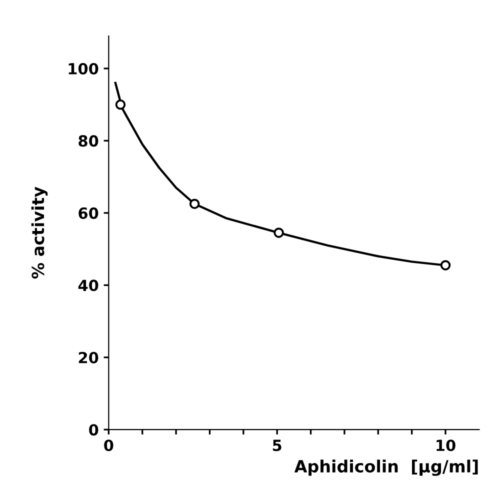 The image size is (494, 480). Describe the element at coordinates (88, 213) in the screenshot. I see `y-tick-label: 60` at that location.